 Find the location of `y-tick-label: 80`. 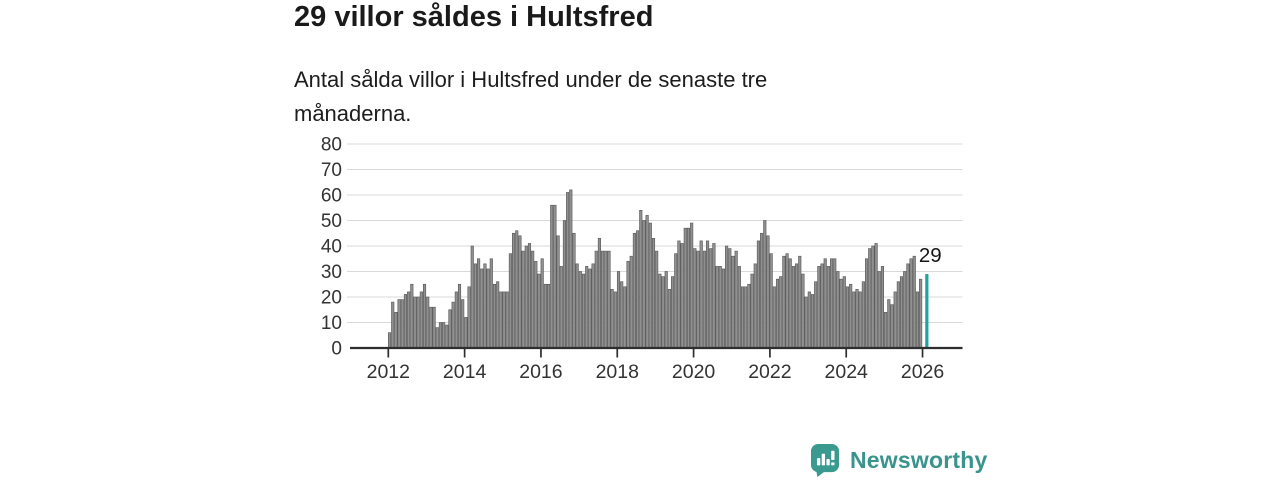

y-tick-label: 80 is located at coordinates (331, 145).